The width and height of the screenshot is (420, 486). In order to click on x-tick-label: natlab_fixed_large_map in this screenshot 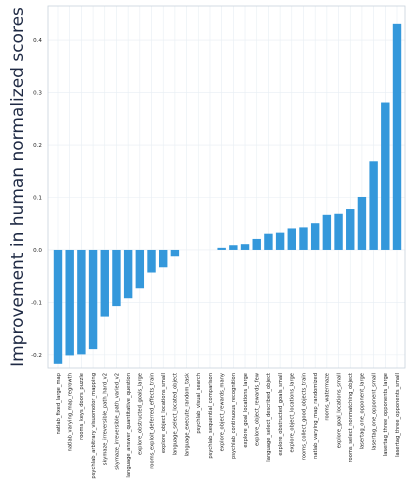, I will do `click(59, 403)`.